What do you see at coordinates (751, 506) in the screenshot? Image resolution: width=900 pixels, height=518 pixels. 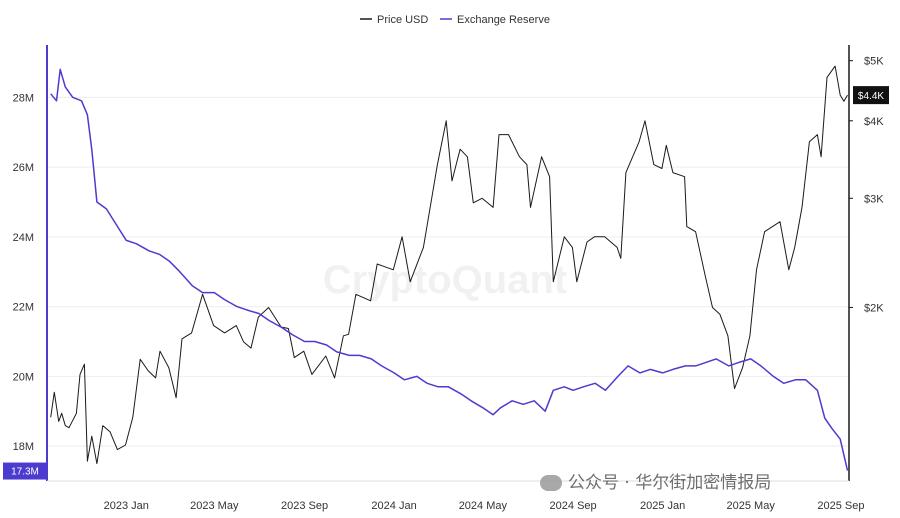 I see `x-tick-label: 2025 May` at bounding box center [751, 506].